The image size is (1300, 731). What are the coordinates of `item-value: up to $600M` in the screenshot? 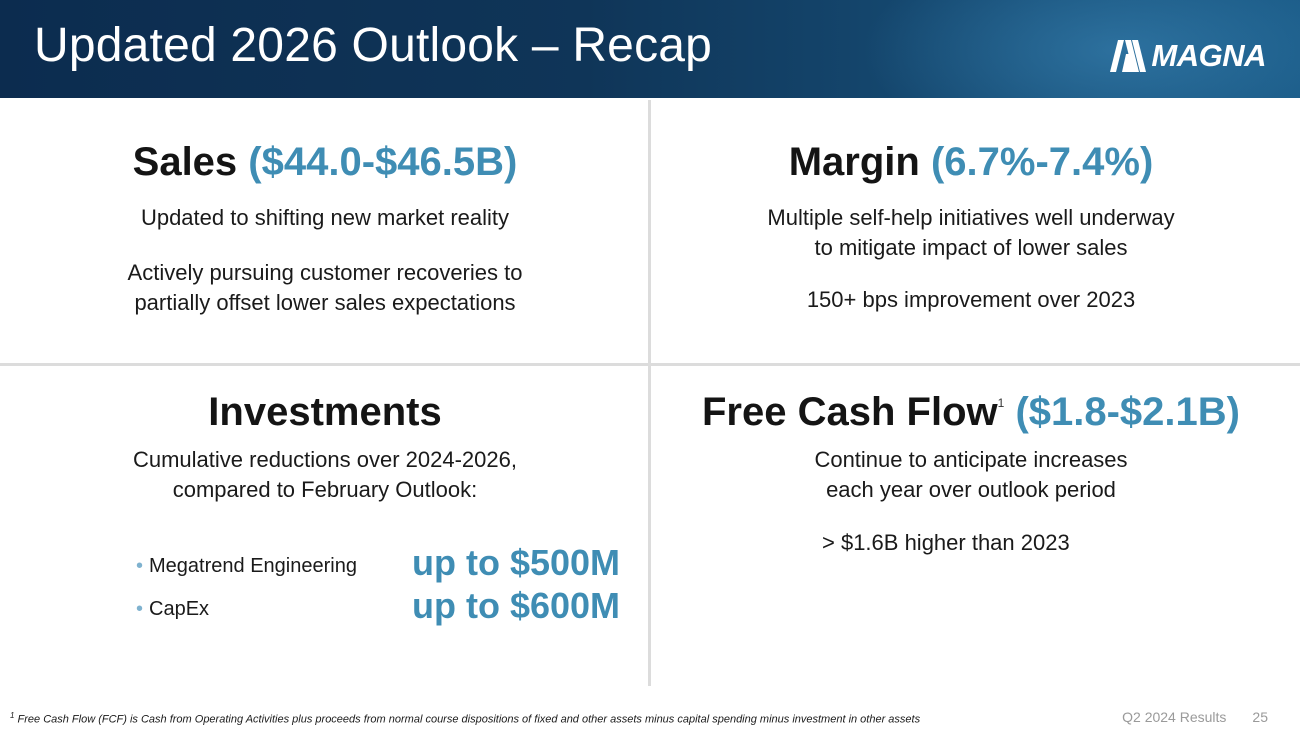 It's located at (516, 605).